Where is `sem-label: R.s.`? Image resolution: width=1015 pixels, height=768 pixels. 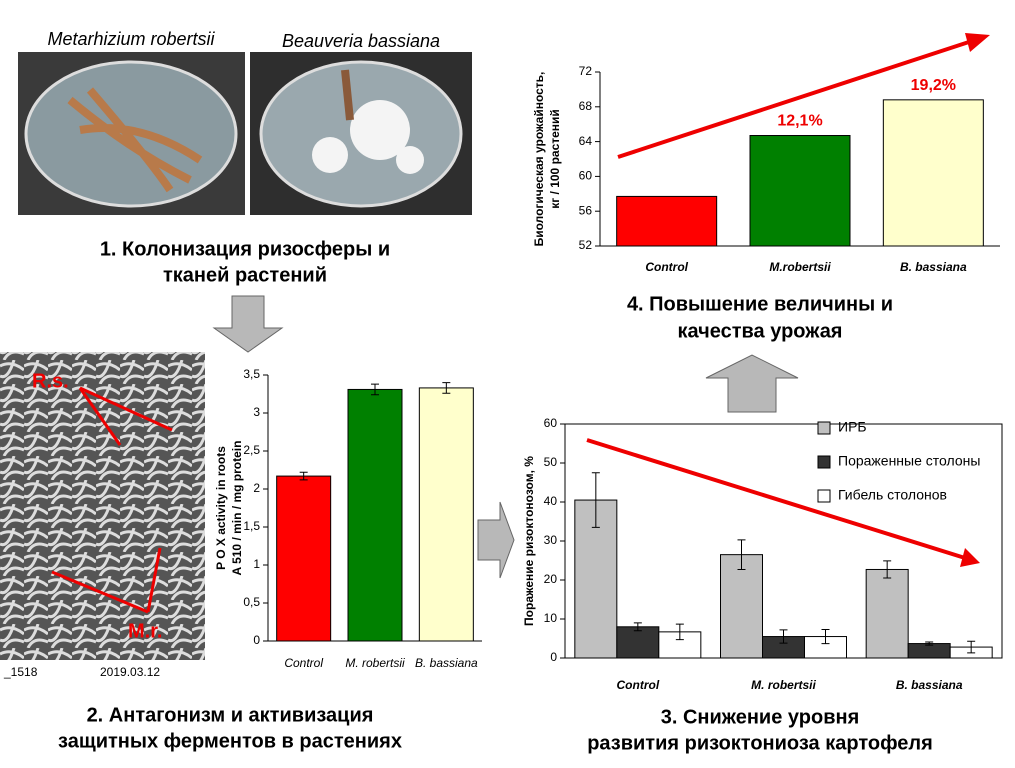
sem-label: R.s. is located at coordinates (50, 381).